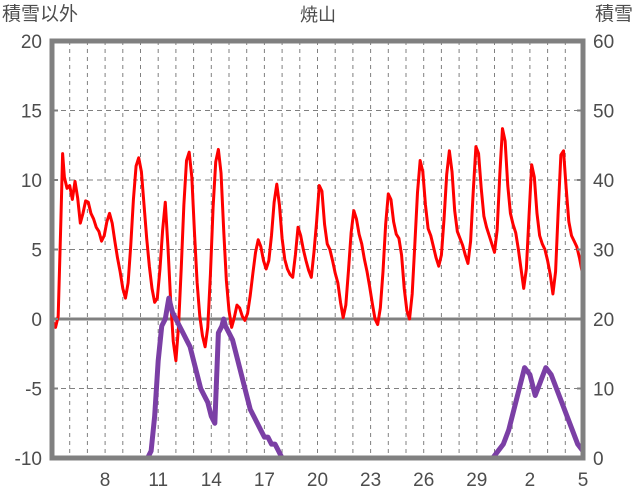 The image size is (636, 501). I want to click on x-axis-tick-label: 5, so click(583, 480).